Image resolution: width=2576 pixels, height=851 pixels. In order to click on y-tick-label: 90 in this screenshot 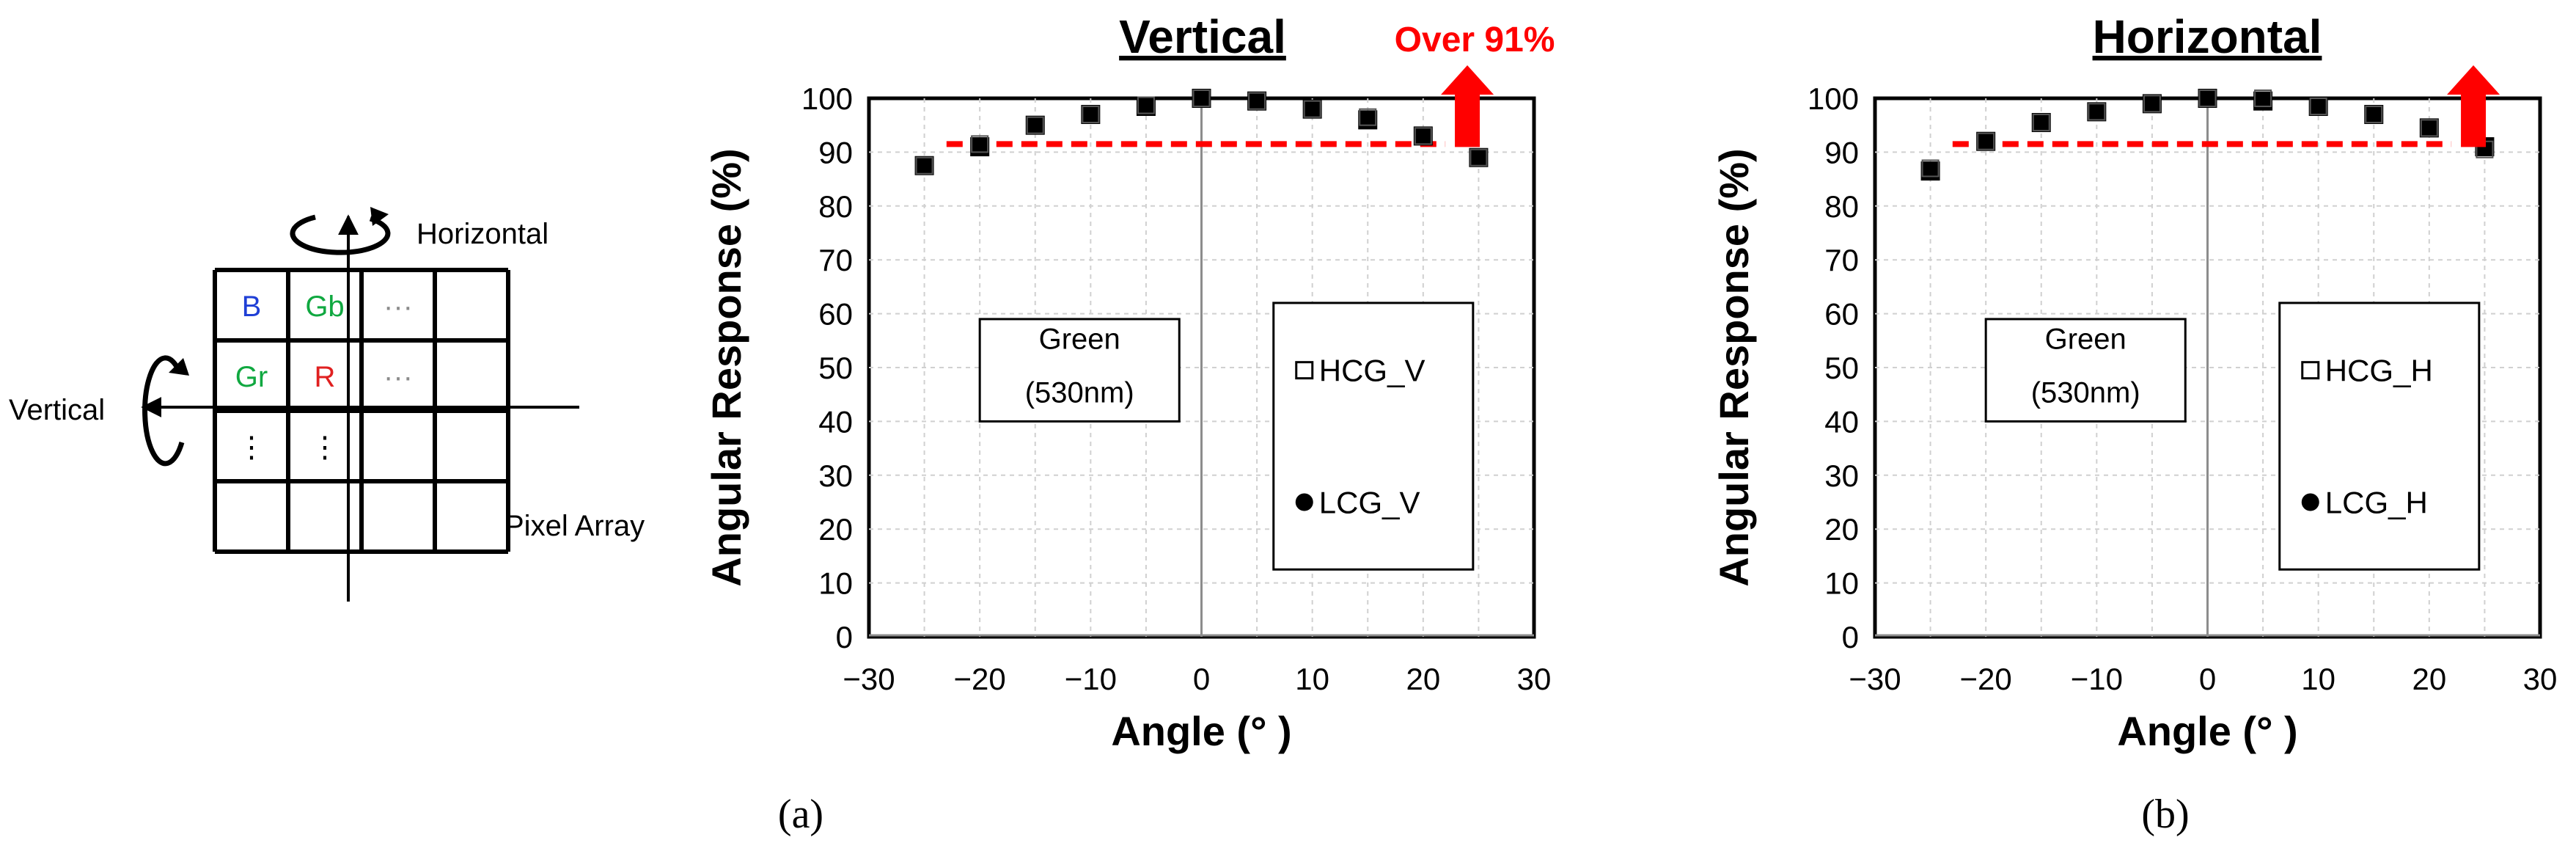, I will do `click(1842, 152)`.